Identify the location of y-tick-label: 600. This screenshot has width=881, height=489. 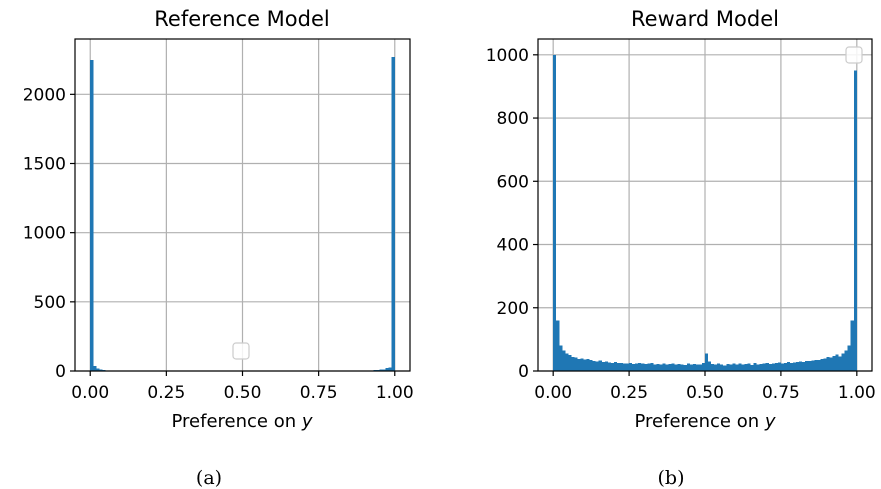
(513, 182).